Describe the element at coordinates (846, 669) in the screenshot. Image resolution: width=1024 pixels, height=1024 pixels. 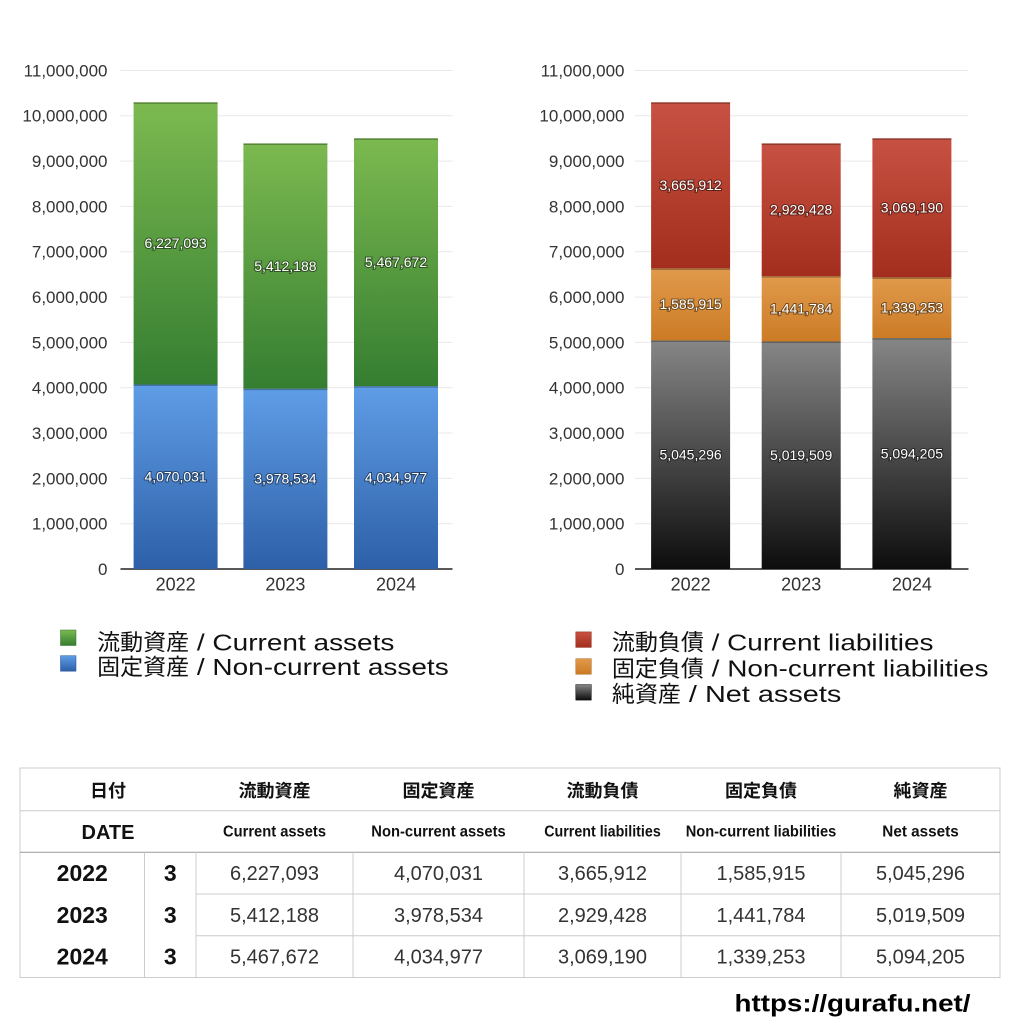
I see `svg-text: / Non-current liabilities` at that location.